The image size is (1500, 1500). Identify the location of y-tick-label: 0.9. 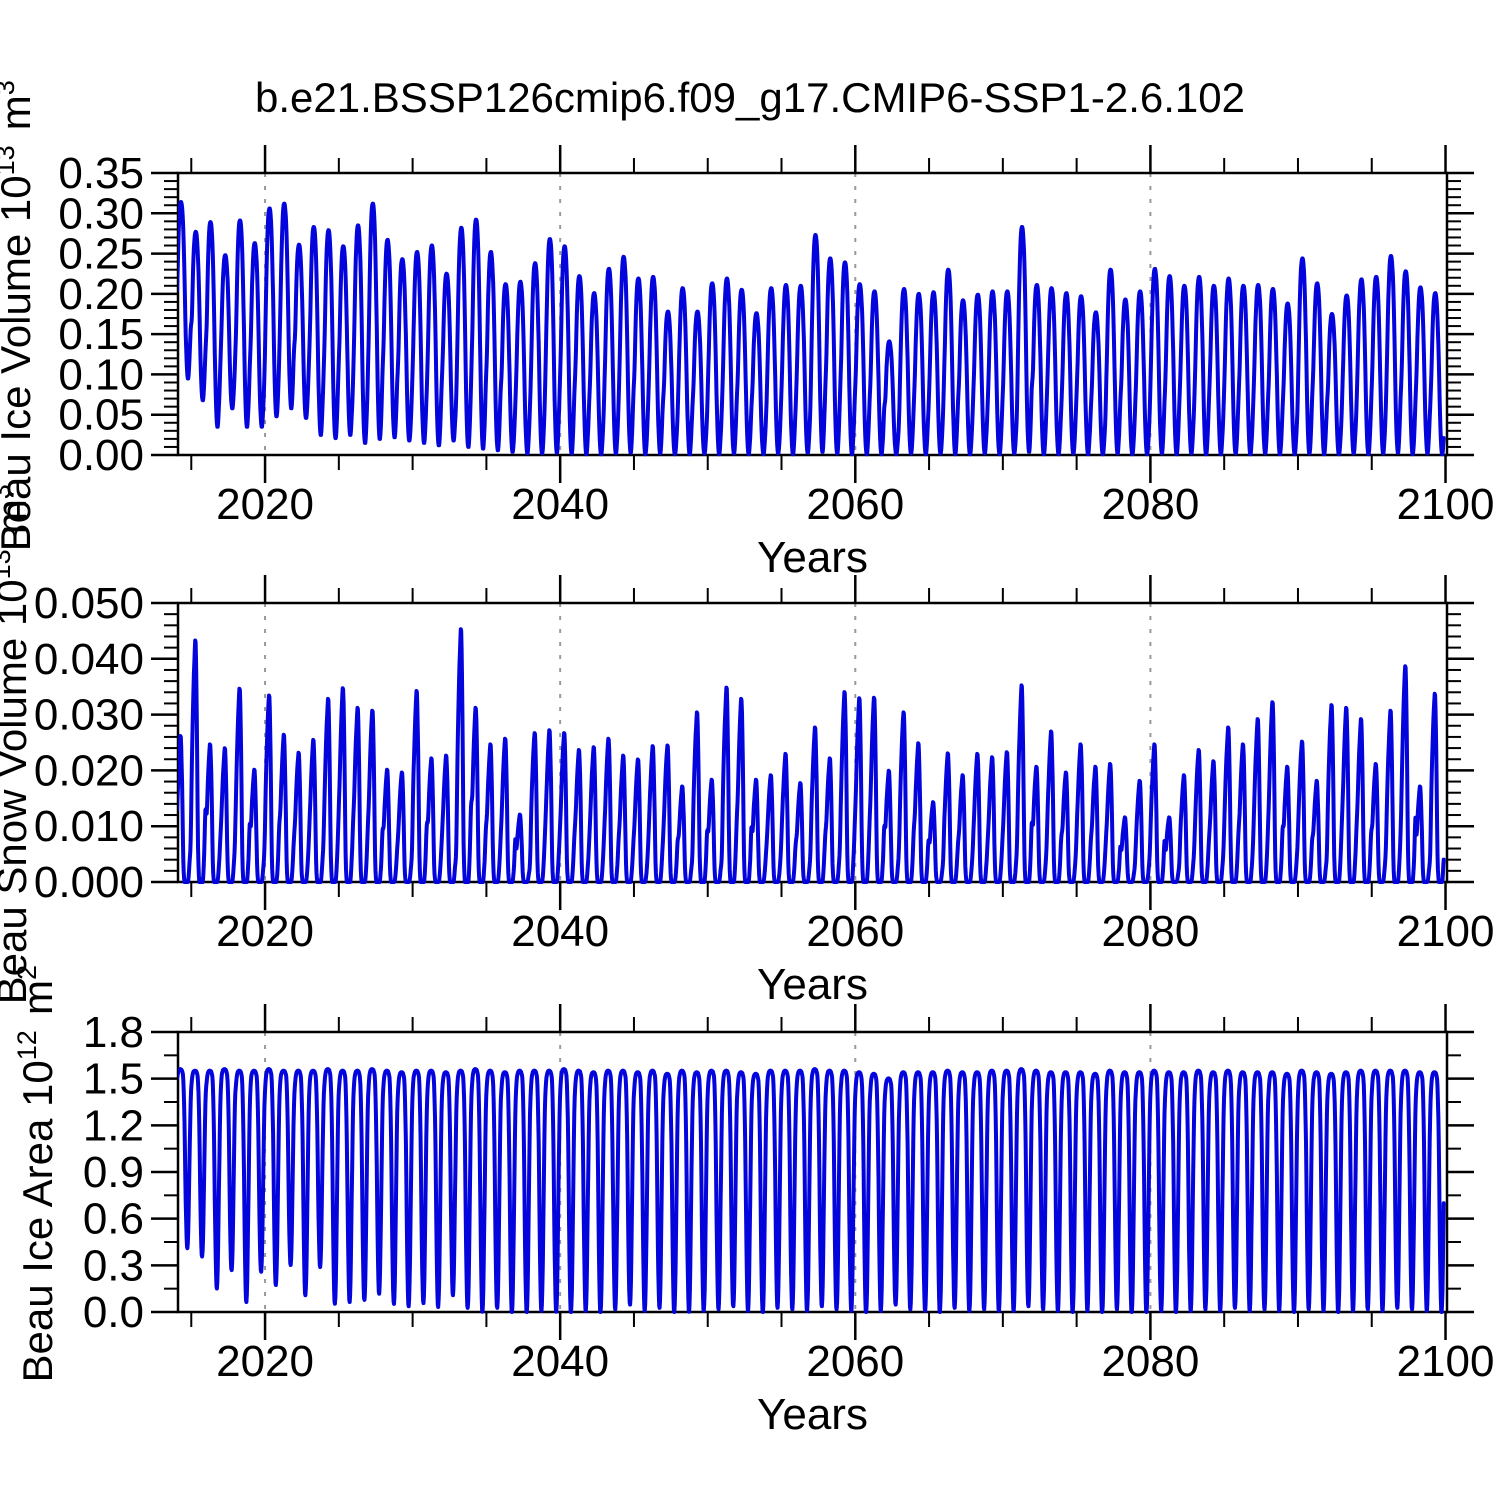
(113, 1172).